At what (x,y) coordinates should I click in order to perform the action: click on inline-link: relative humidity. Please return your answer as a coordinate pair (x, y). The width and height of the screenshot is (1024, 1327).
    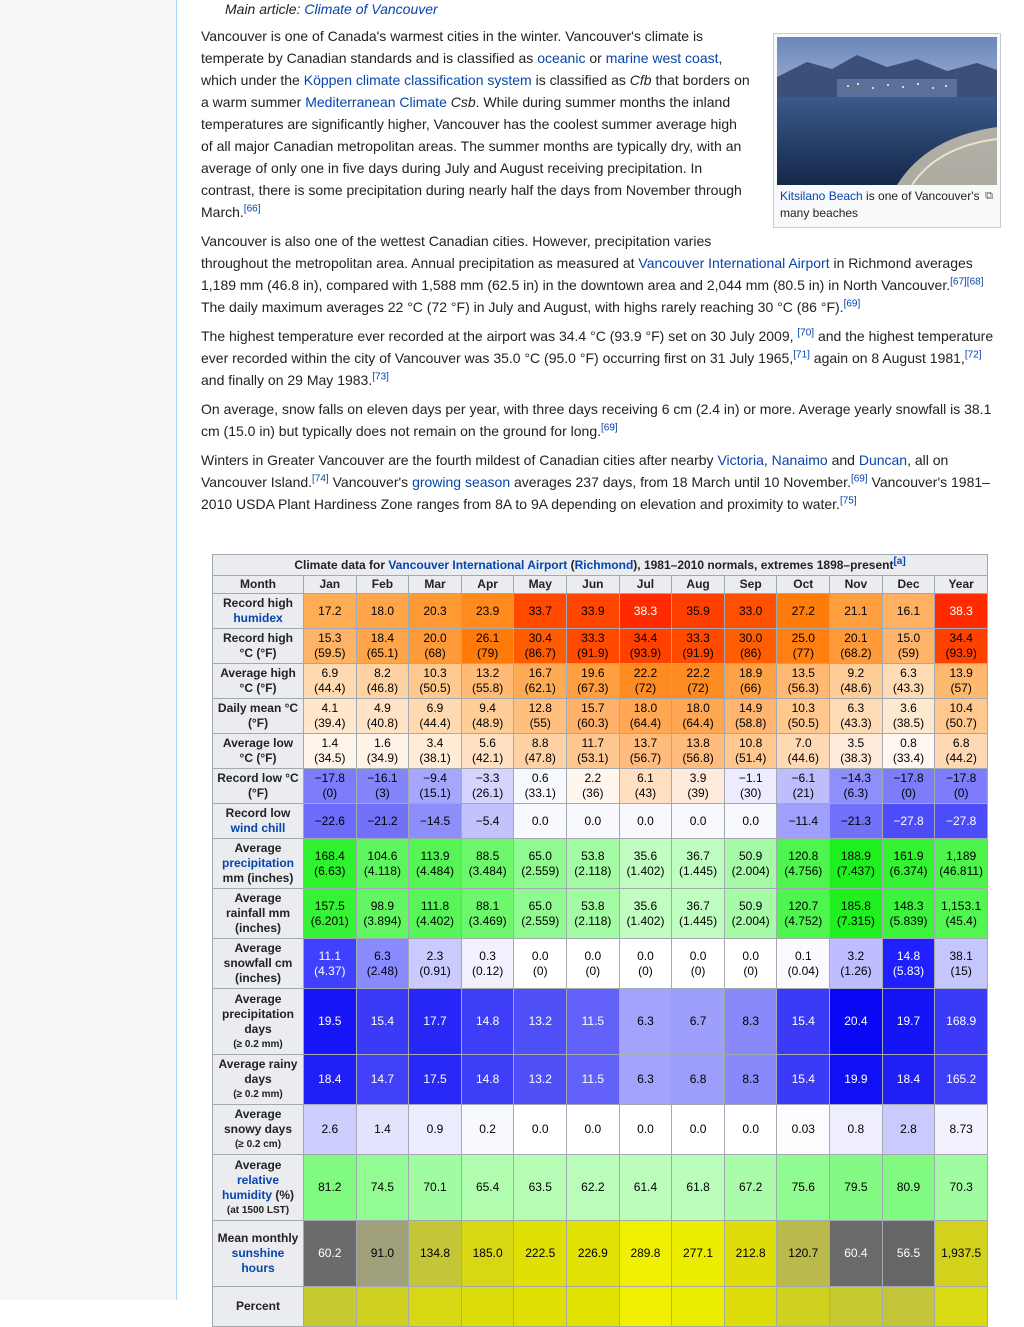
    Looking at the image, I should click on (251, 1187).